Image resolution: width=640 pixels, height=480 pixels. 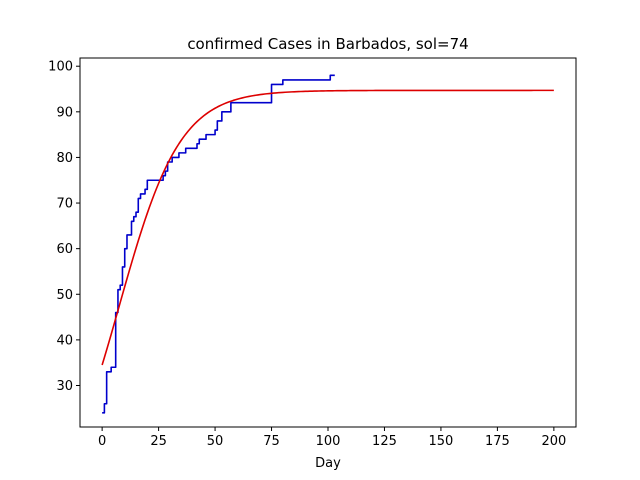 I want to click on x-tick-label: 200, so click(x=553, y=441).